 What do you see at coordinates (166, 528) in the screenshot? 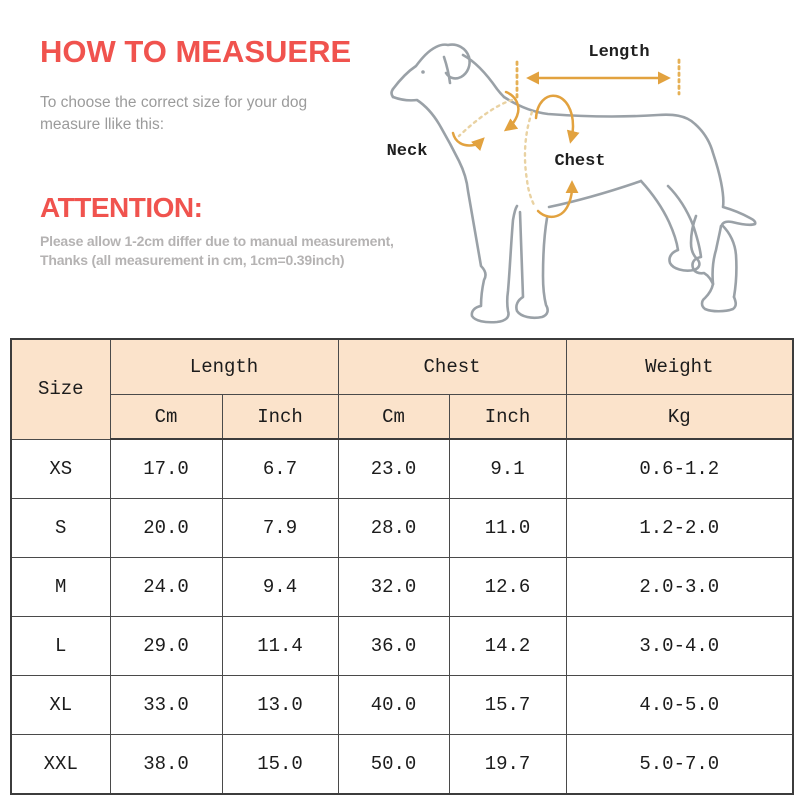
I see `cell-length-cm: 20.0` at bounding box center [166, 528].